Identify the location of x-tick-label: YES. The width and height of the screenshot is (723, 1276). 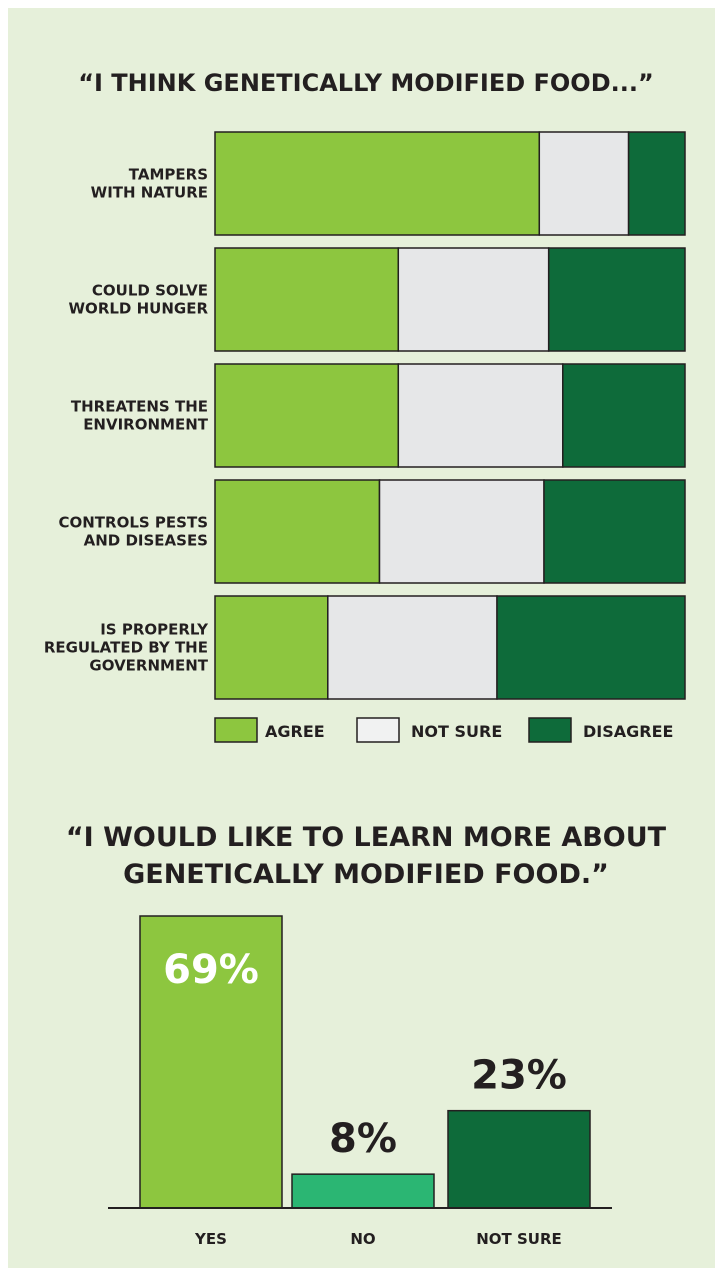
(210, 1239).